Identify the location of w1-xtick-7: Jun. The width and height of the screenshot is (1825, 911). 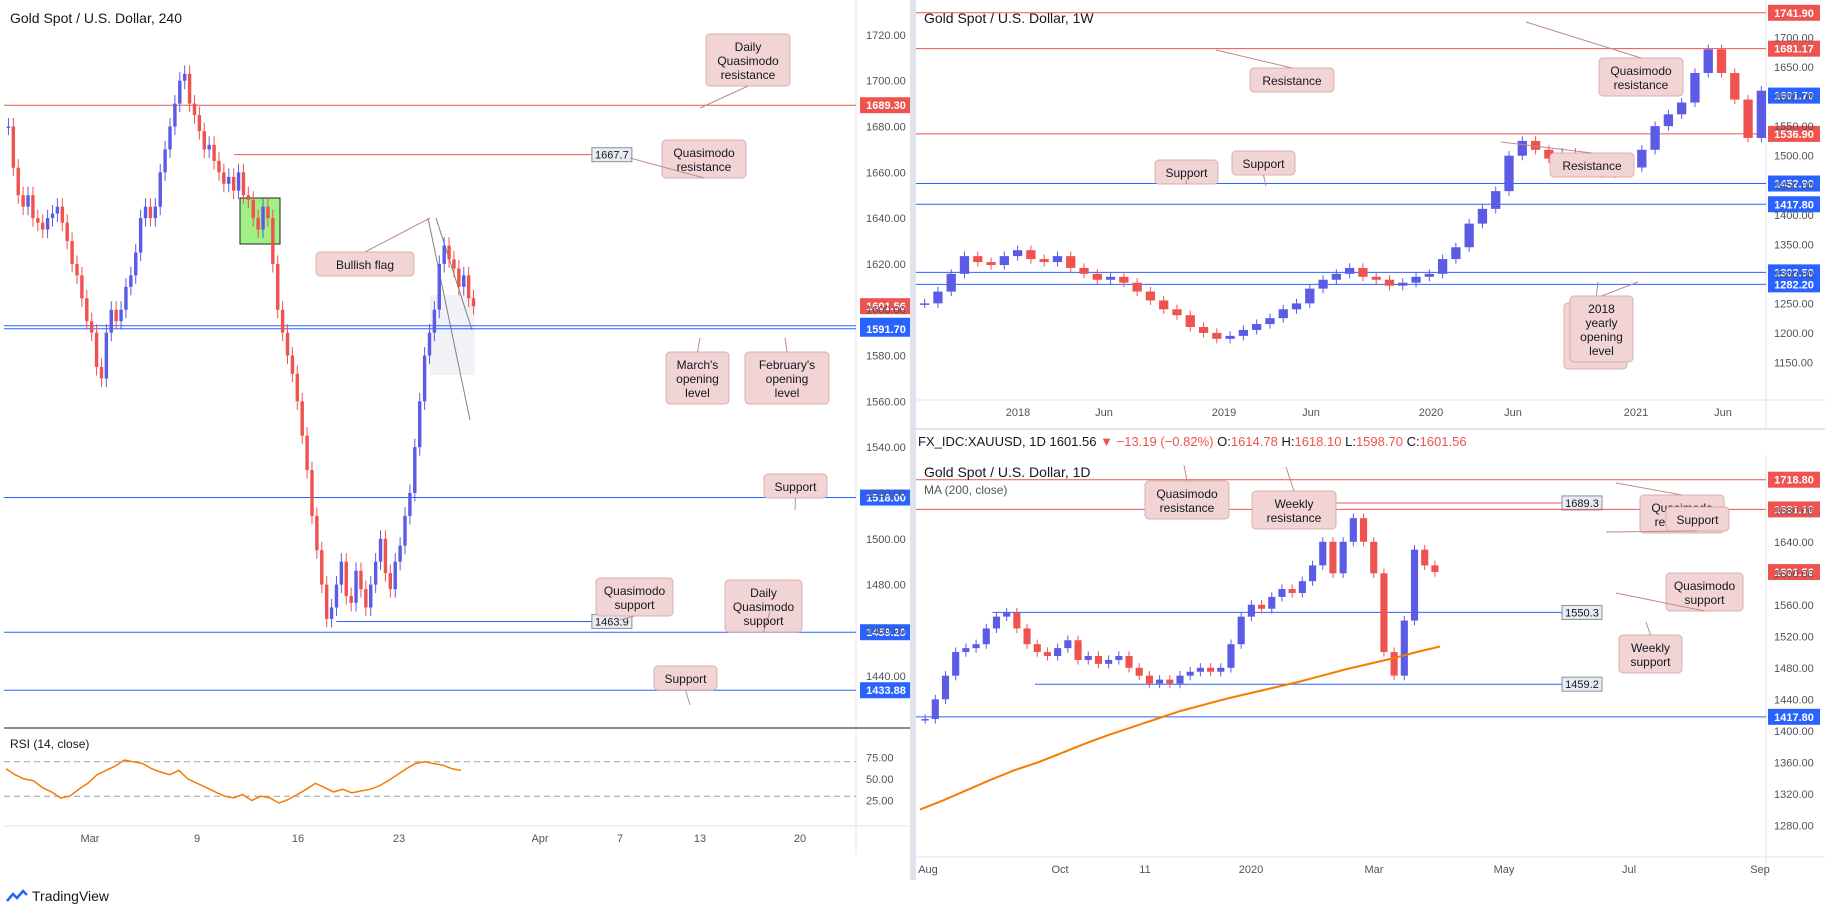
(1723, 413).